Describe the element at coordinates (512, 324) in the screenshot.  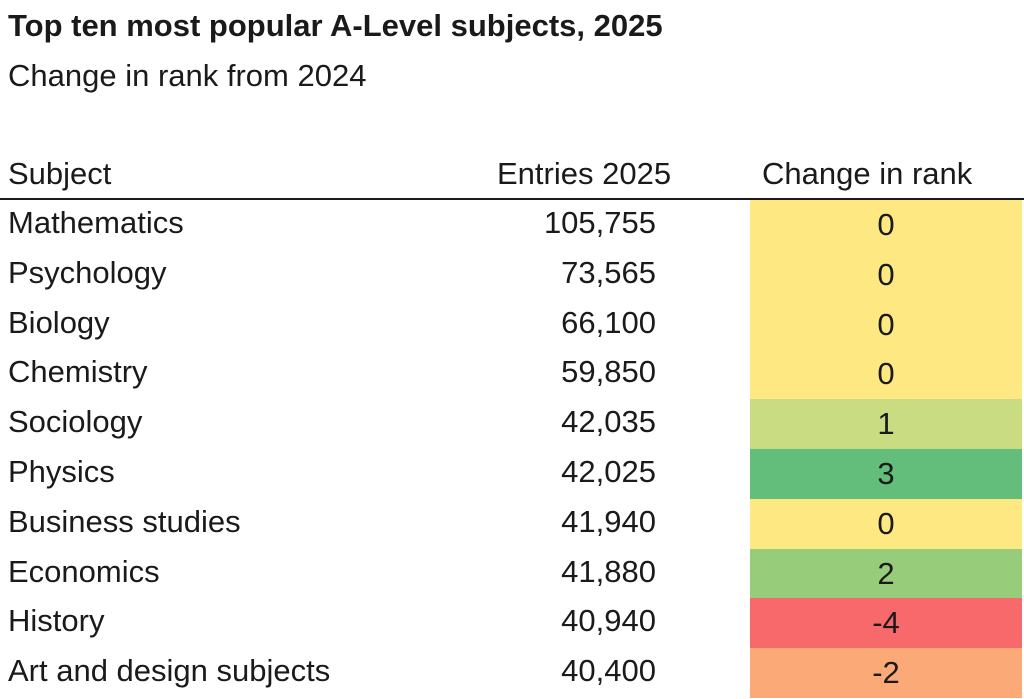
I see `table-row: Biology 66,100 0` at that location.